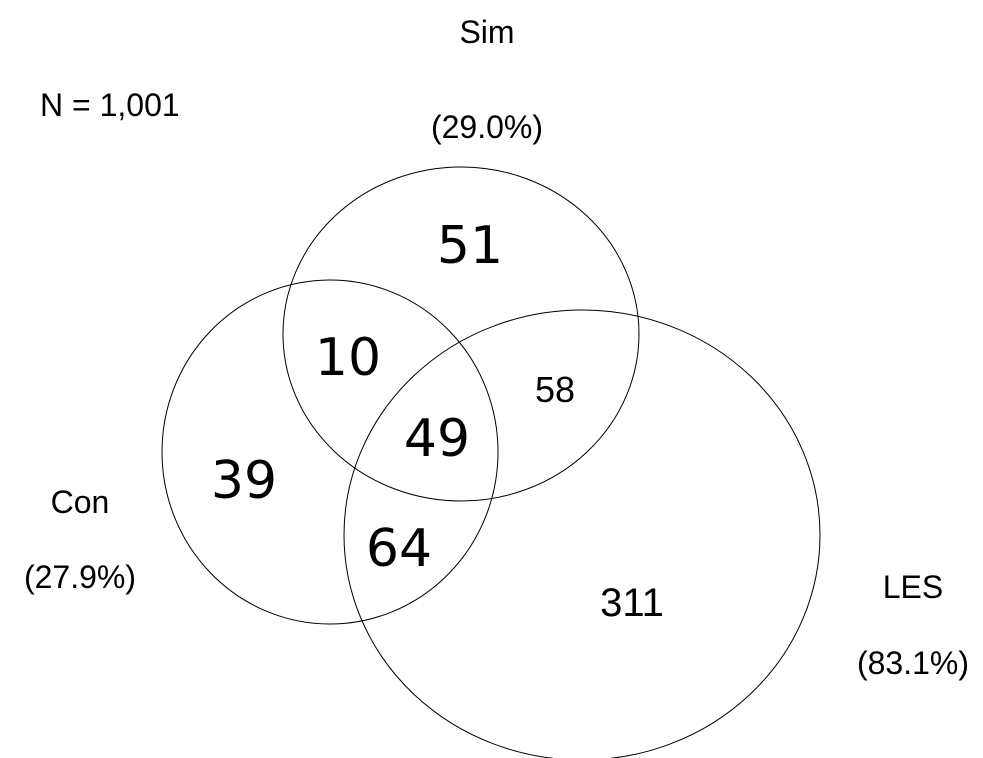  I want to click on sim-set-percent: (29.0%), so click(487, 127).